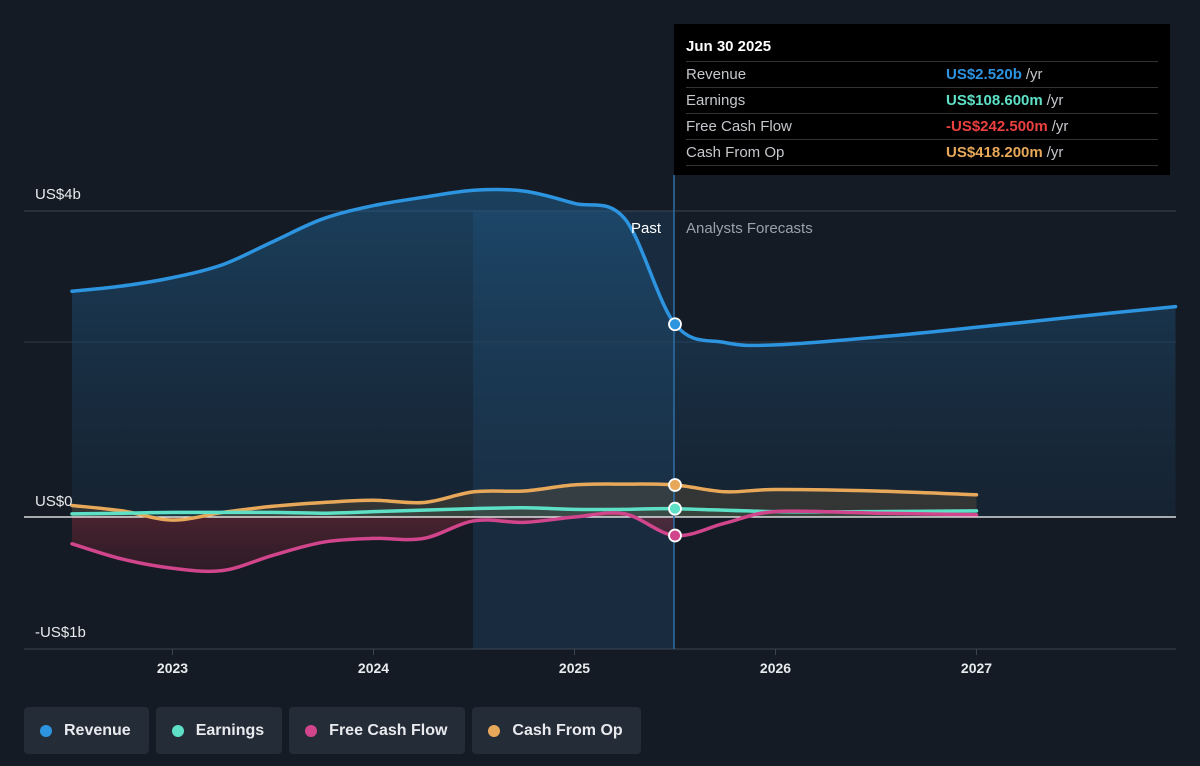 This screenshot has width=1200, height=766. Describe the element at coordinates (230, 730) in the screenshot. I see `legend-label: Earnings` at that location.